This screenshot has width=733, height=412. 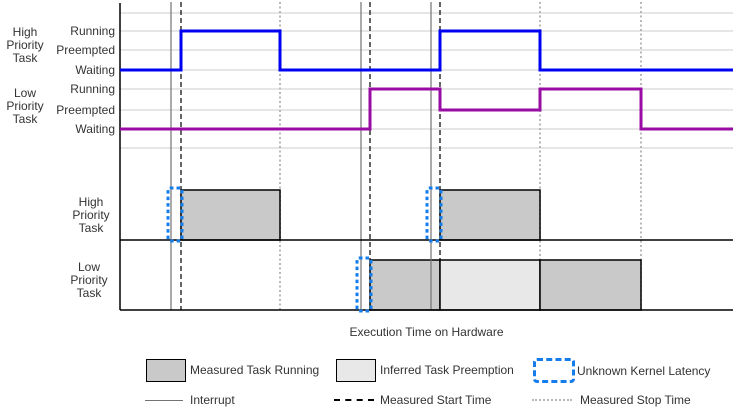 I want to click on legend-inferred-task-preemption-label: Inferred Task Preemption, so click(x=447, y=370).